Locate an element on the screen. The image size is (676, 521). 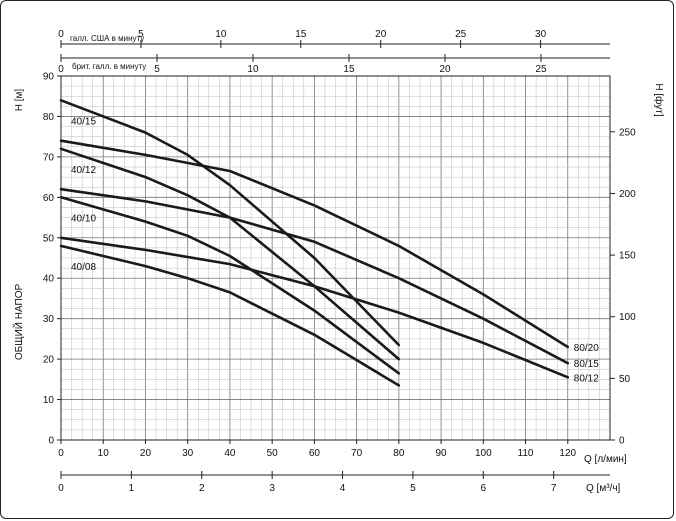
x-tick-label: 0 is located at coordinates (61, 453).